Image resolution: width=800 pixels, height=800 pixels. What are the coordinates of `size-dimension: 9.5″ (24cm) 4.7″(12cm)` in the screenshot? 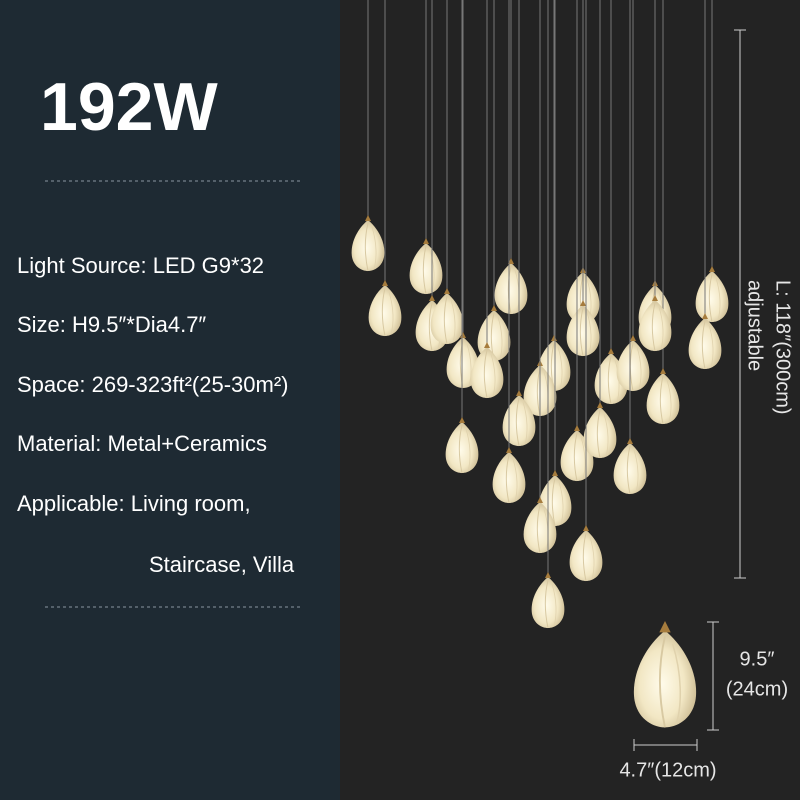 It's located at (703, 701).